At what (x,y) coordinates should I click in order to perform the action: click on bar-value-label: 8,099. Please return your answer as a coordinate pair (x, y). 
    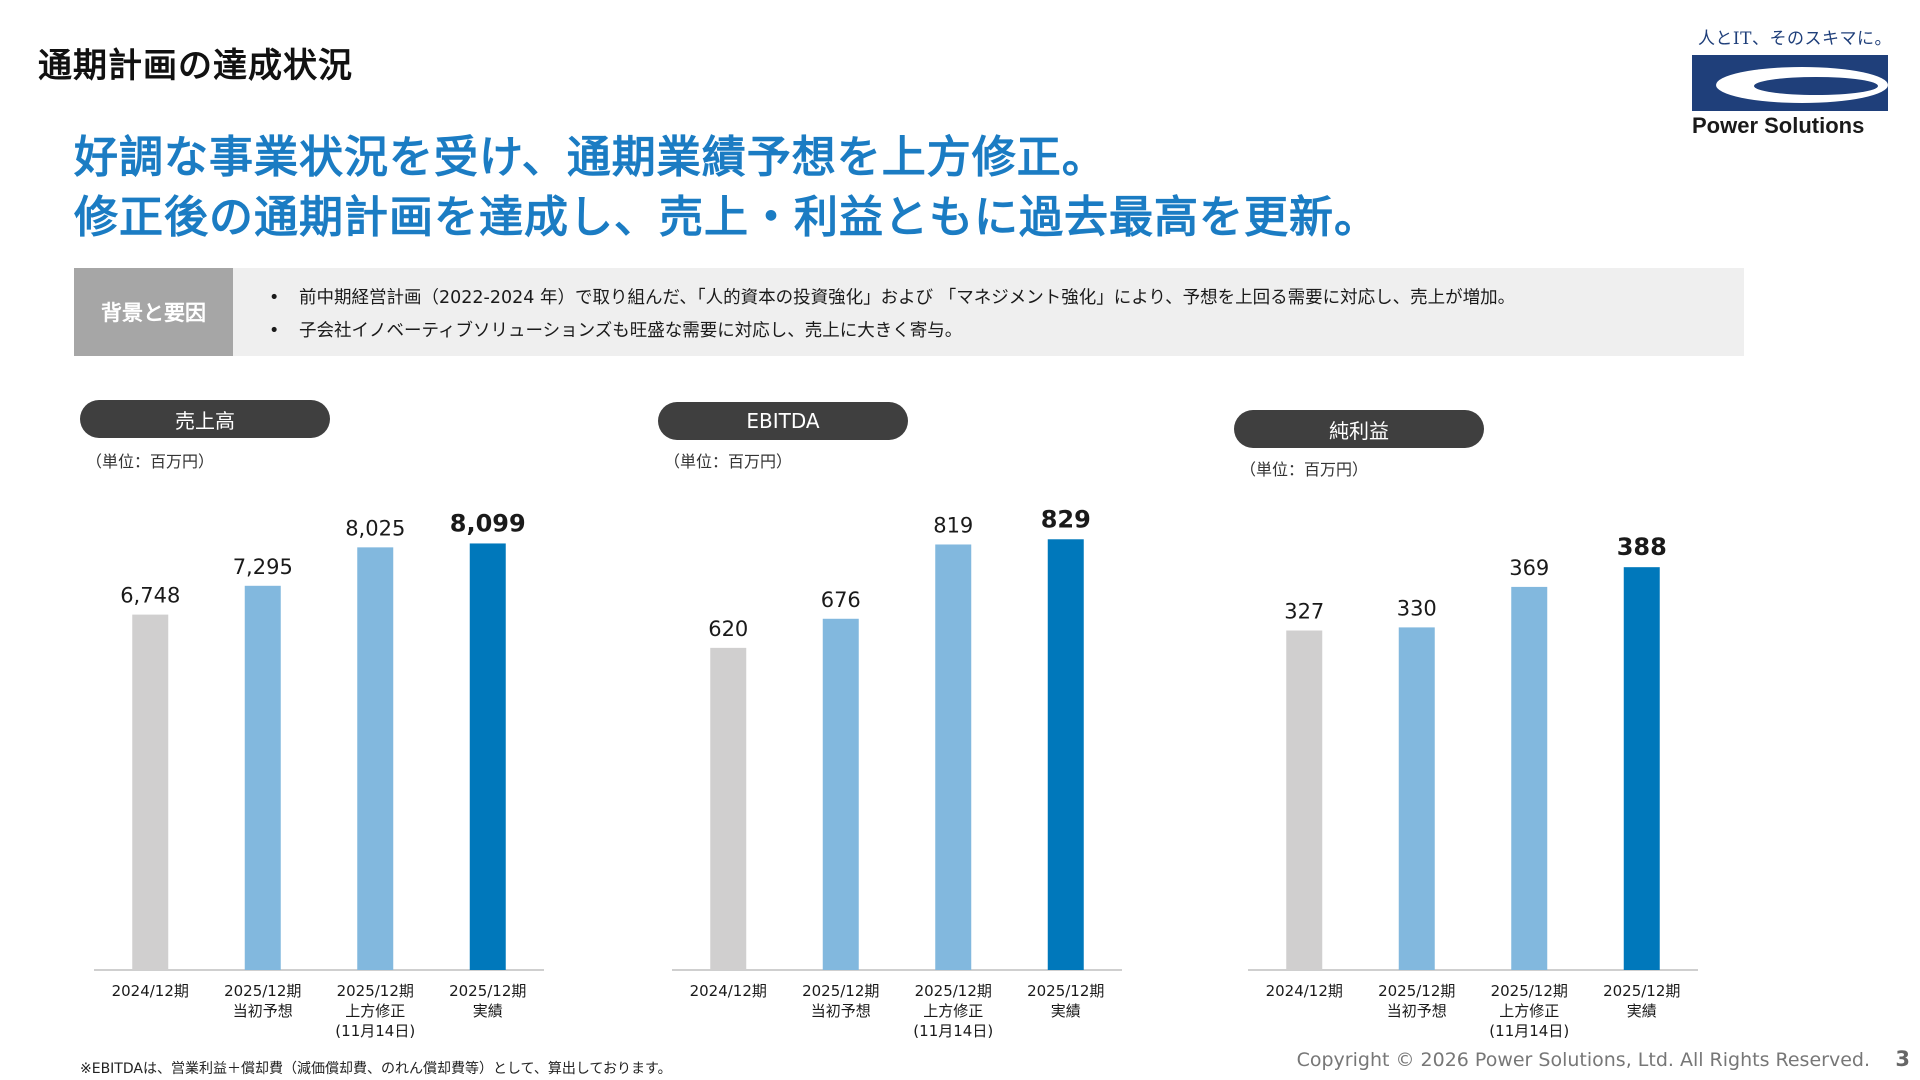
    Looking at the image, I should click on (488, 523).